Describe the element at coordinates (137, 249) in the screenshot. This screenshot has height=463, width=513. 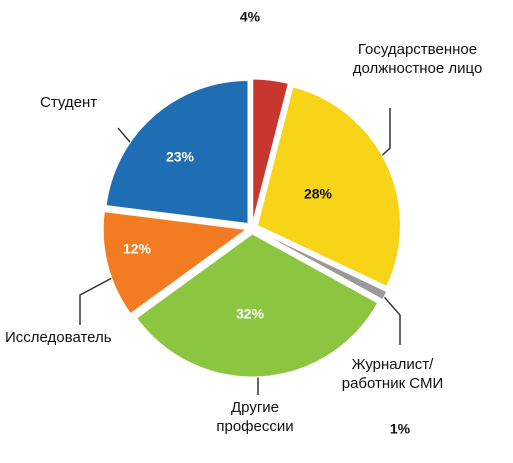
I see `value-label: 12%` at that location.